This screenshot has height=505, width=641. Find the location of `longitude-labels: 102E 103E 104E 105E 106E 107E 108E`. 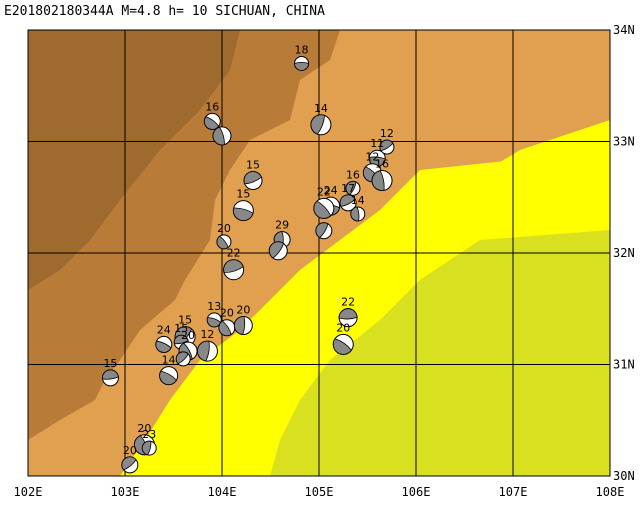

longitude-labels: 102E 103E 104E 105E 106E 107E 108E is located at coordinates (319, 492).